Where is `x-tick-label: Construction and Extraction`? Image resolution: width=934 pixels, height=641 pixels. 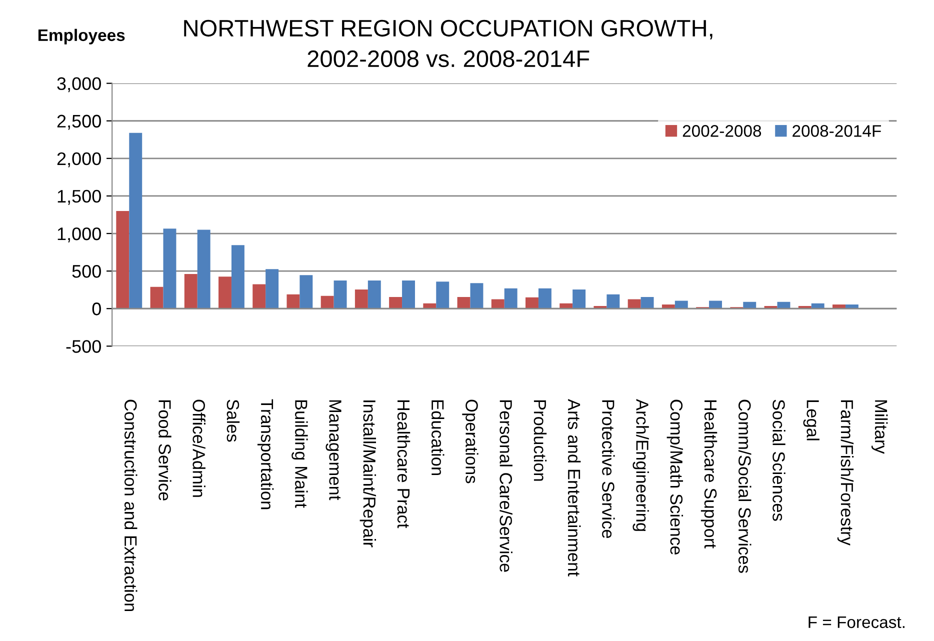 x-tick-label: Construction and Extraction is located at coordinates (131, 506).